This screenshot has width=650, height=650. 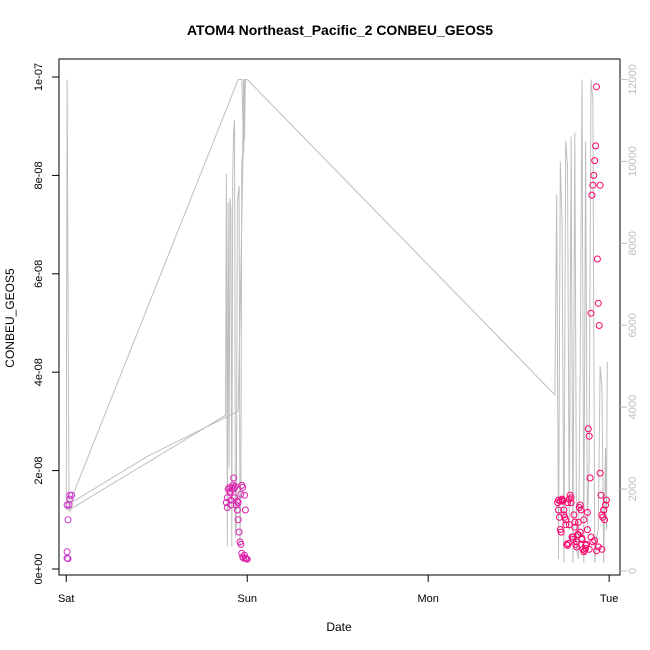 I want to click on y2-axis: 0 2000 4000 6000 8000 10000 12000, so click(x=629, y=319).